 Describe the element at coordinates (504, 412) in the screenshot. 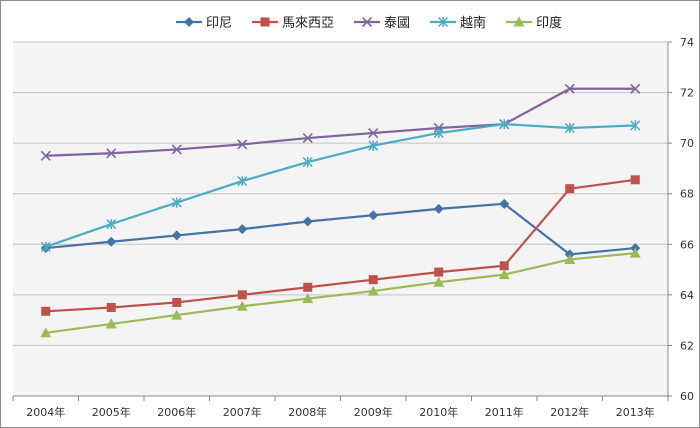

I see `x-tick-label: 2011年` at that location.